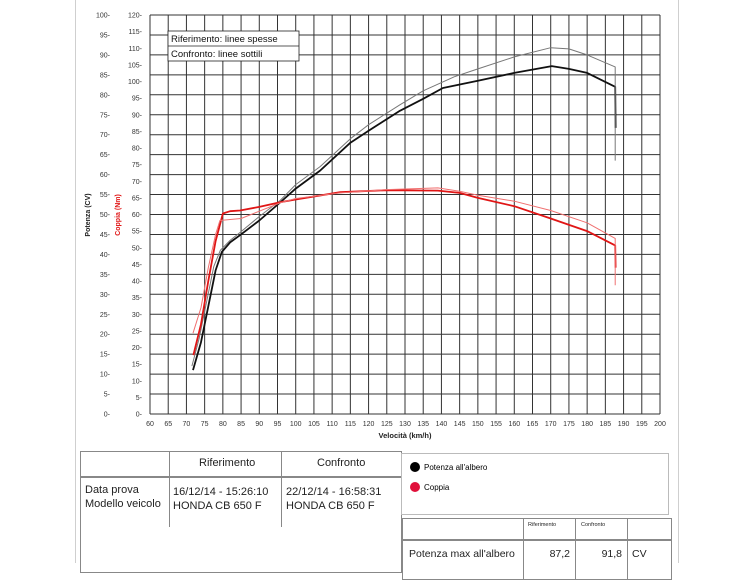 Image resolution: width=750 pixels, height=580 pixels. What do you see at coordinates (332, 424) in the screenshot?
I see `x-tick-label: 110` at bounding box center [332, 424].